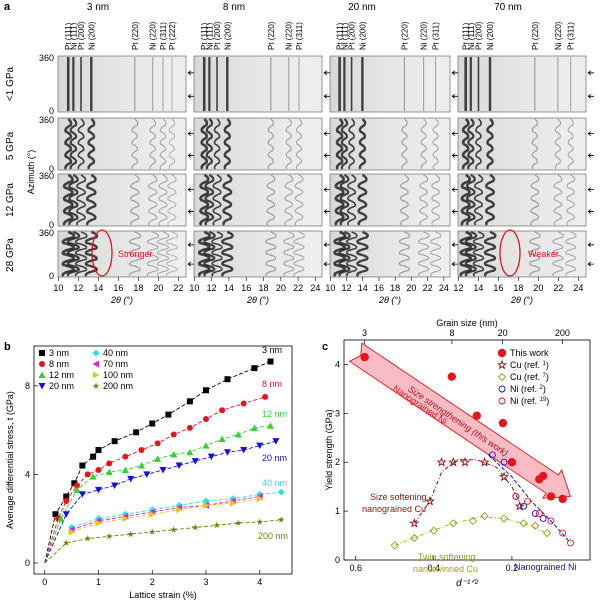 This screenshot has width=600, height=607. What do you see at coordinates (471, 36) in the screenshot?
I see `peak-label: Ni (111)` at bounding box center [471, 36].